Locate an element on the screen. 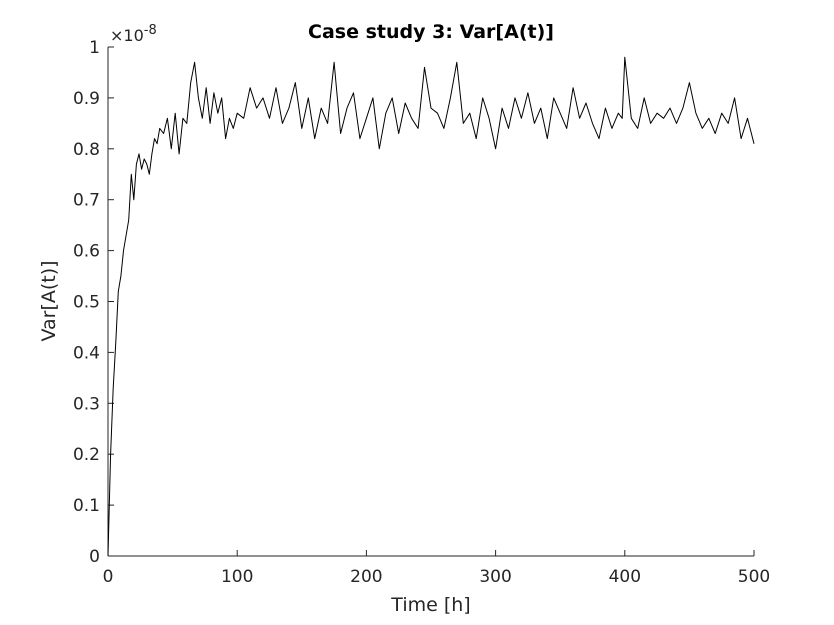  chart-title: Case study 3: Var[A(t)] is located at coordinates (431, 32).